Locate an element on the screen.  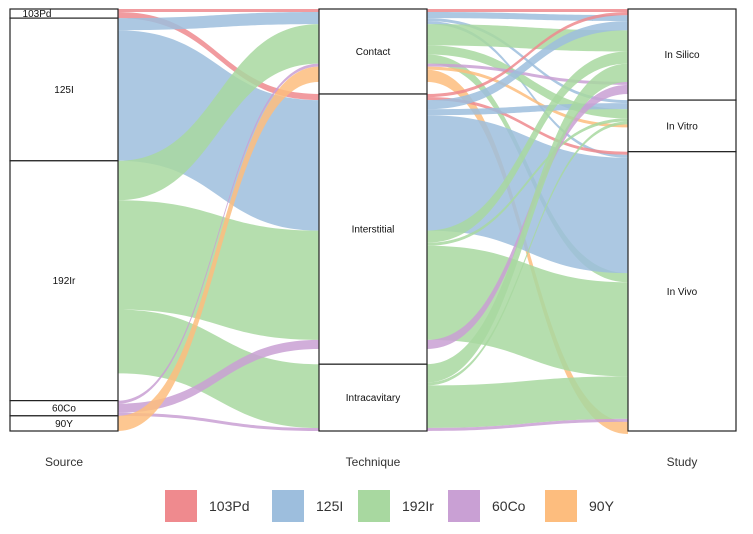
node-label-contact: Contact is located at coordinates (373, 52).